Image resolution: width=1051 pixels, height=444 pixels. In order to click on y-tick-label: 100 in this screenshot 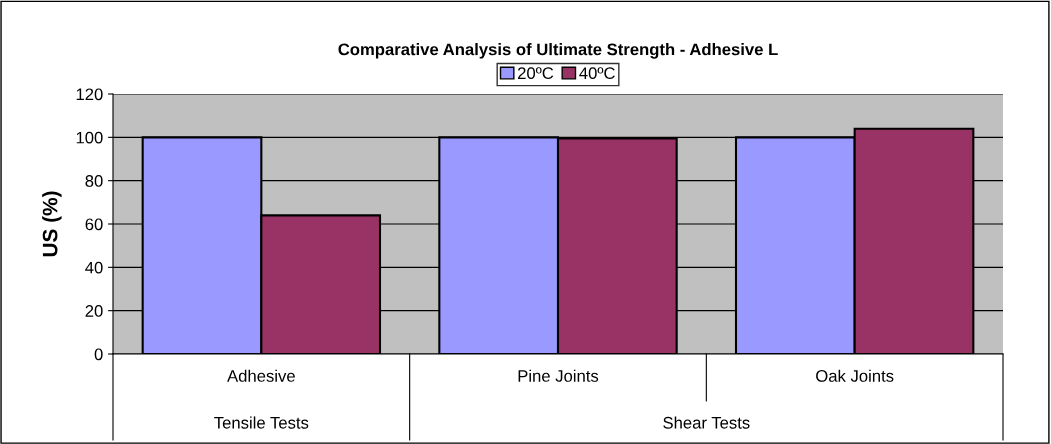, I will do `click(89, 137)`.